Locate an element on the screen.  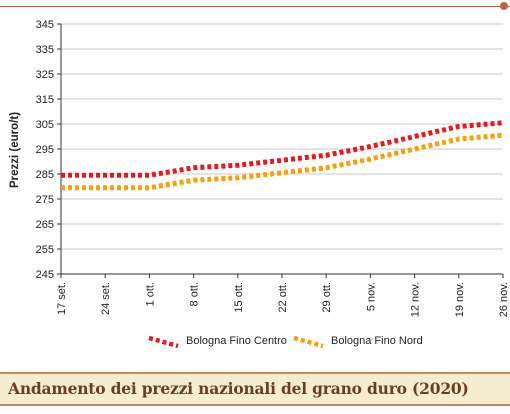
y-tick-labels: 245 255 265 275 285 295 305 315 325 335 345 is located at coordinates (45, 150).